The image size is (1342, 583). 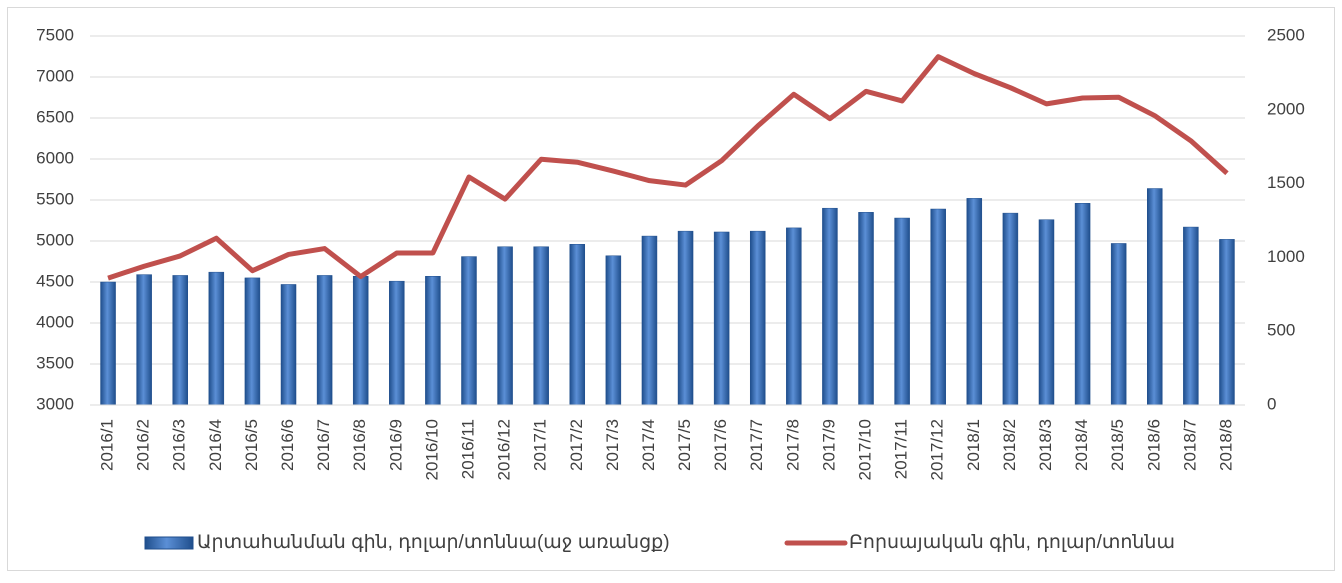 What do you see at coordinates (107, 445) in the screenshot?
I see `x-tick-label: 2016/1` at bounding box center [107, 445].